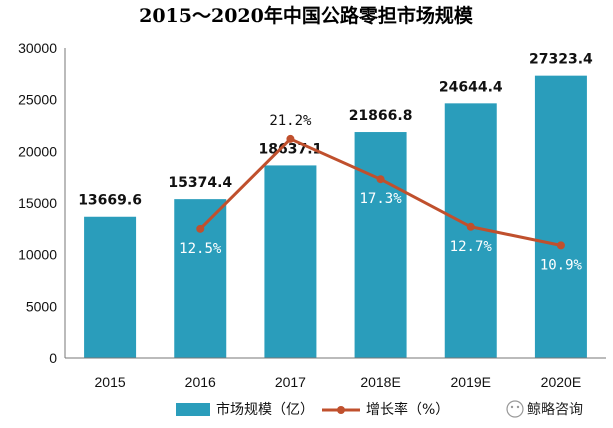 This screenshot has width=613, height=428. I want to click on legend-line-marker, so click(341, 410).